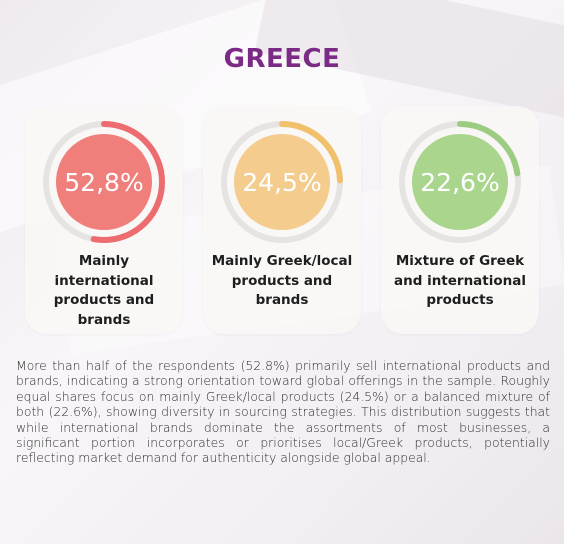 The width and height of the screenshot is (564, 544). What do you see at coordinates (104, 290) in the screenshot?
I see `category-label: Mainly international products and brands` at bounding box center [104, 290].